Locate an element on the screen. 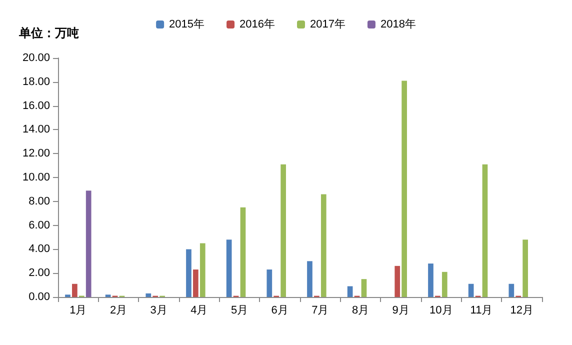 Image resolution: width=572 pixels, height=345 pixels. x-tick-label: 12月 is located at coordinates (522, 310).